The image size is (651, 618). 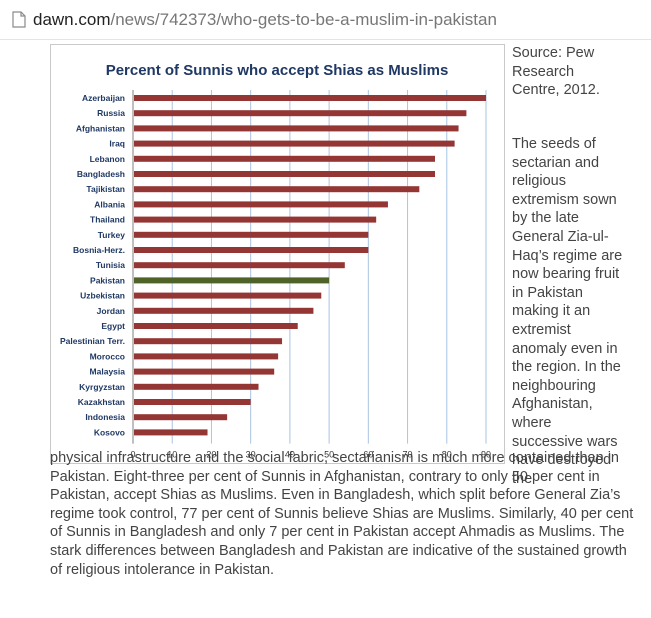 What do you see at coordinates (109, 432) in the screenshot?
I see `category-label: Kosovo` at bounding box center [109, 432].